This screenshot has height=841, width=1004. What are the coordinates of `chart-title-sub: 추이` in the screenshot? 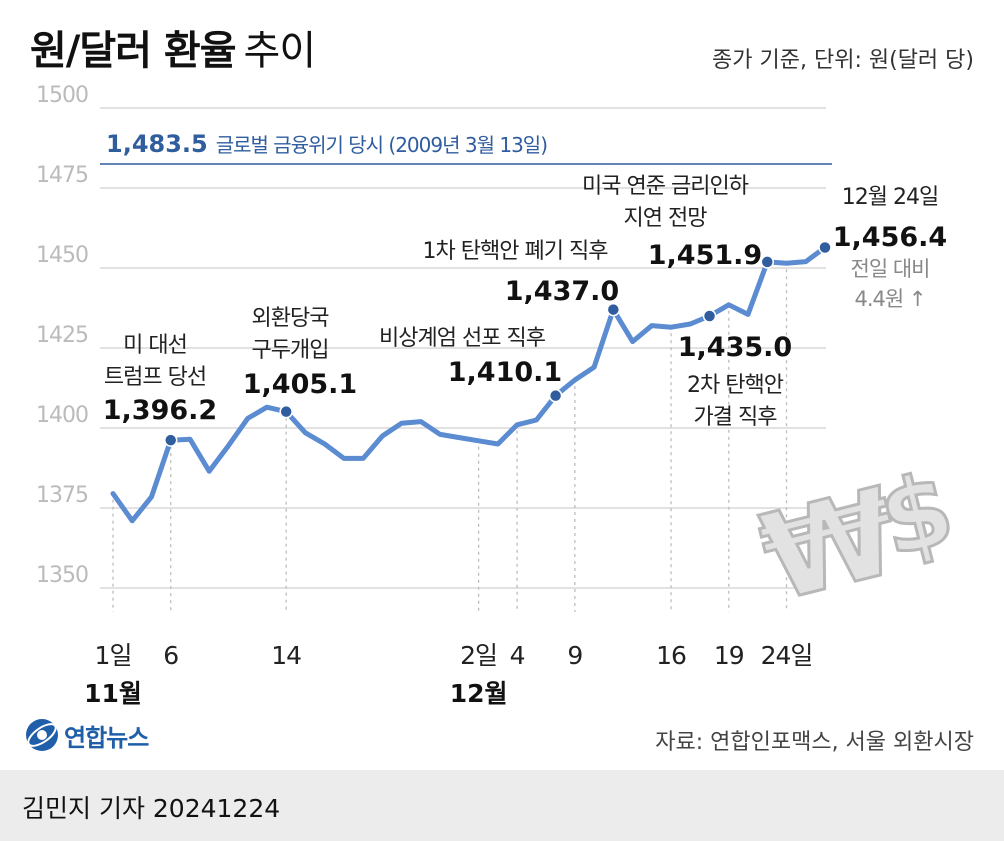 It's located at (280, 51).